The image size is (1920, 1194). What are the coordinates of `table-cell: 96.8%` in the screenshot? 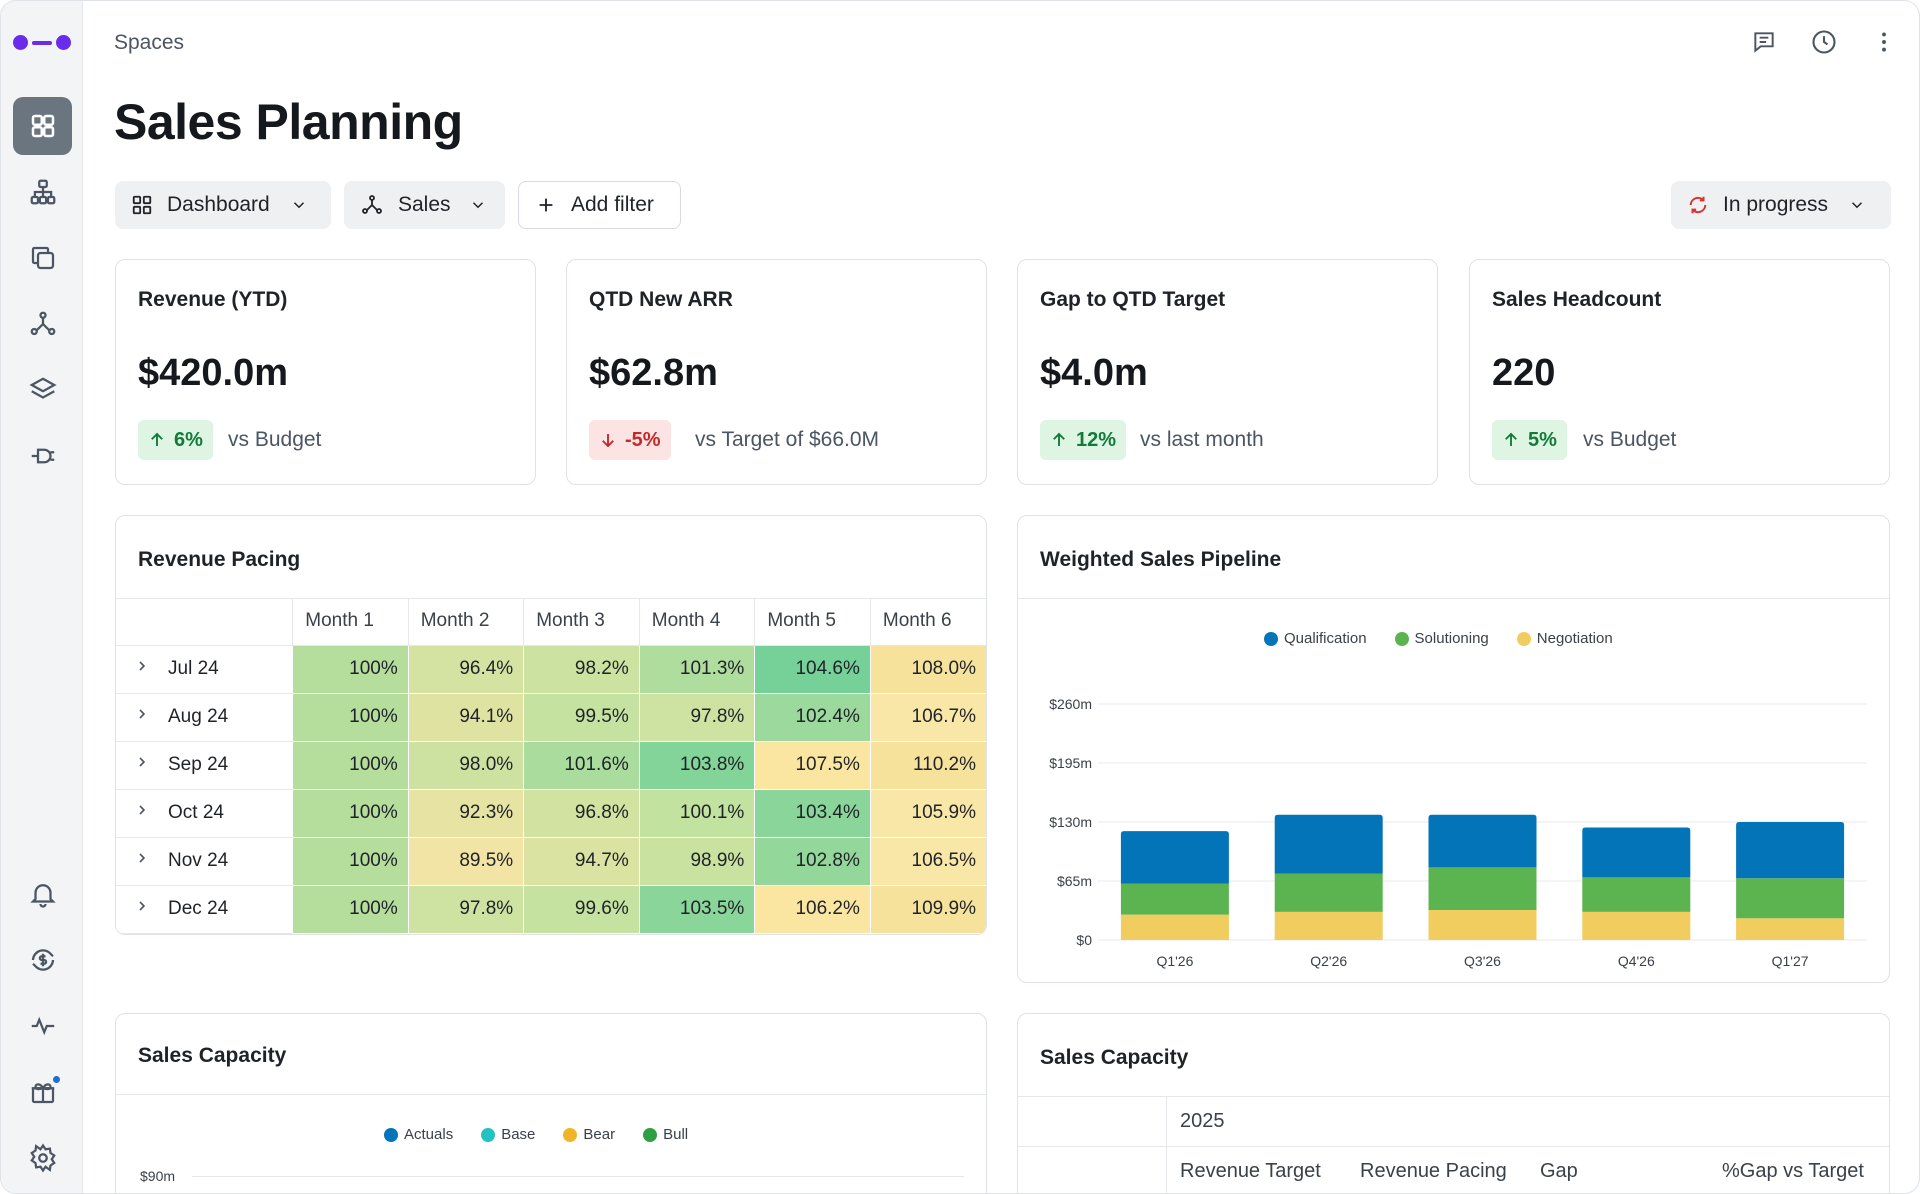 It's located at (581, 813).